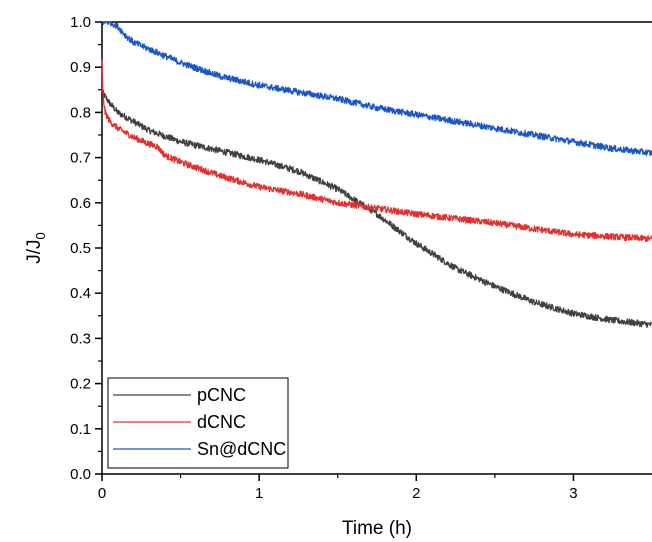 The image size is (652, 542). I want to click on legend-box, so click(198, 423).